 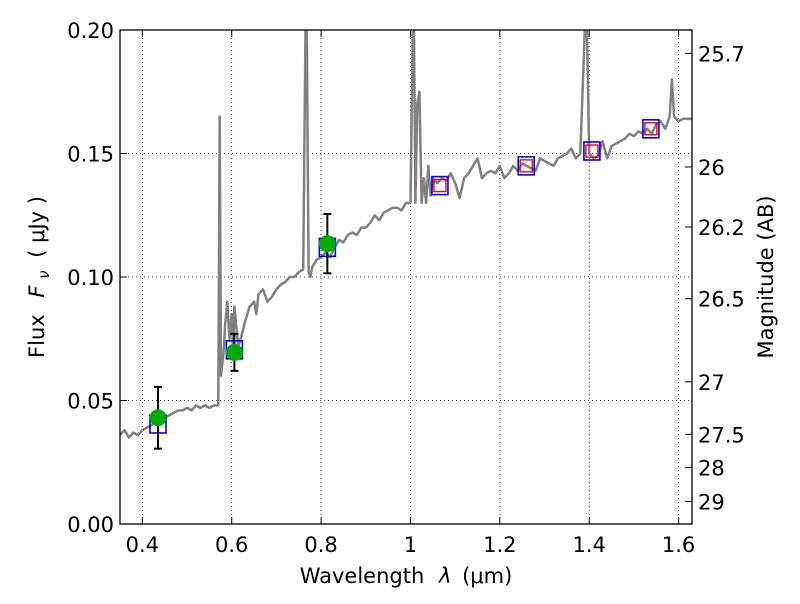 I want to click on x-tick-label: 0.8, so click(x=320, y=545).